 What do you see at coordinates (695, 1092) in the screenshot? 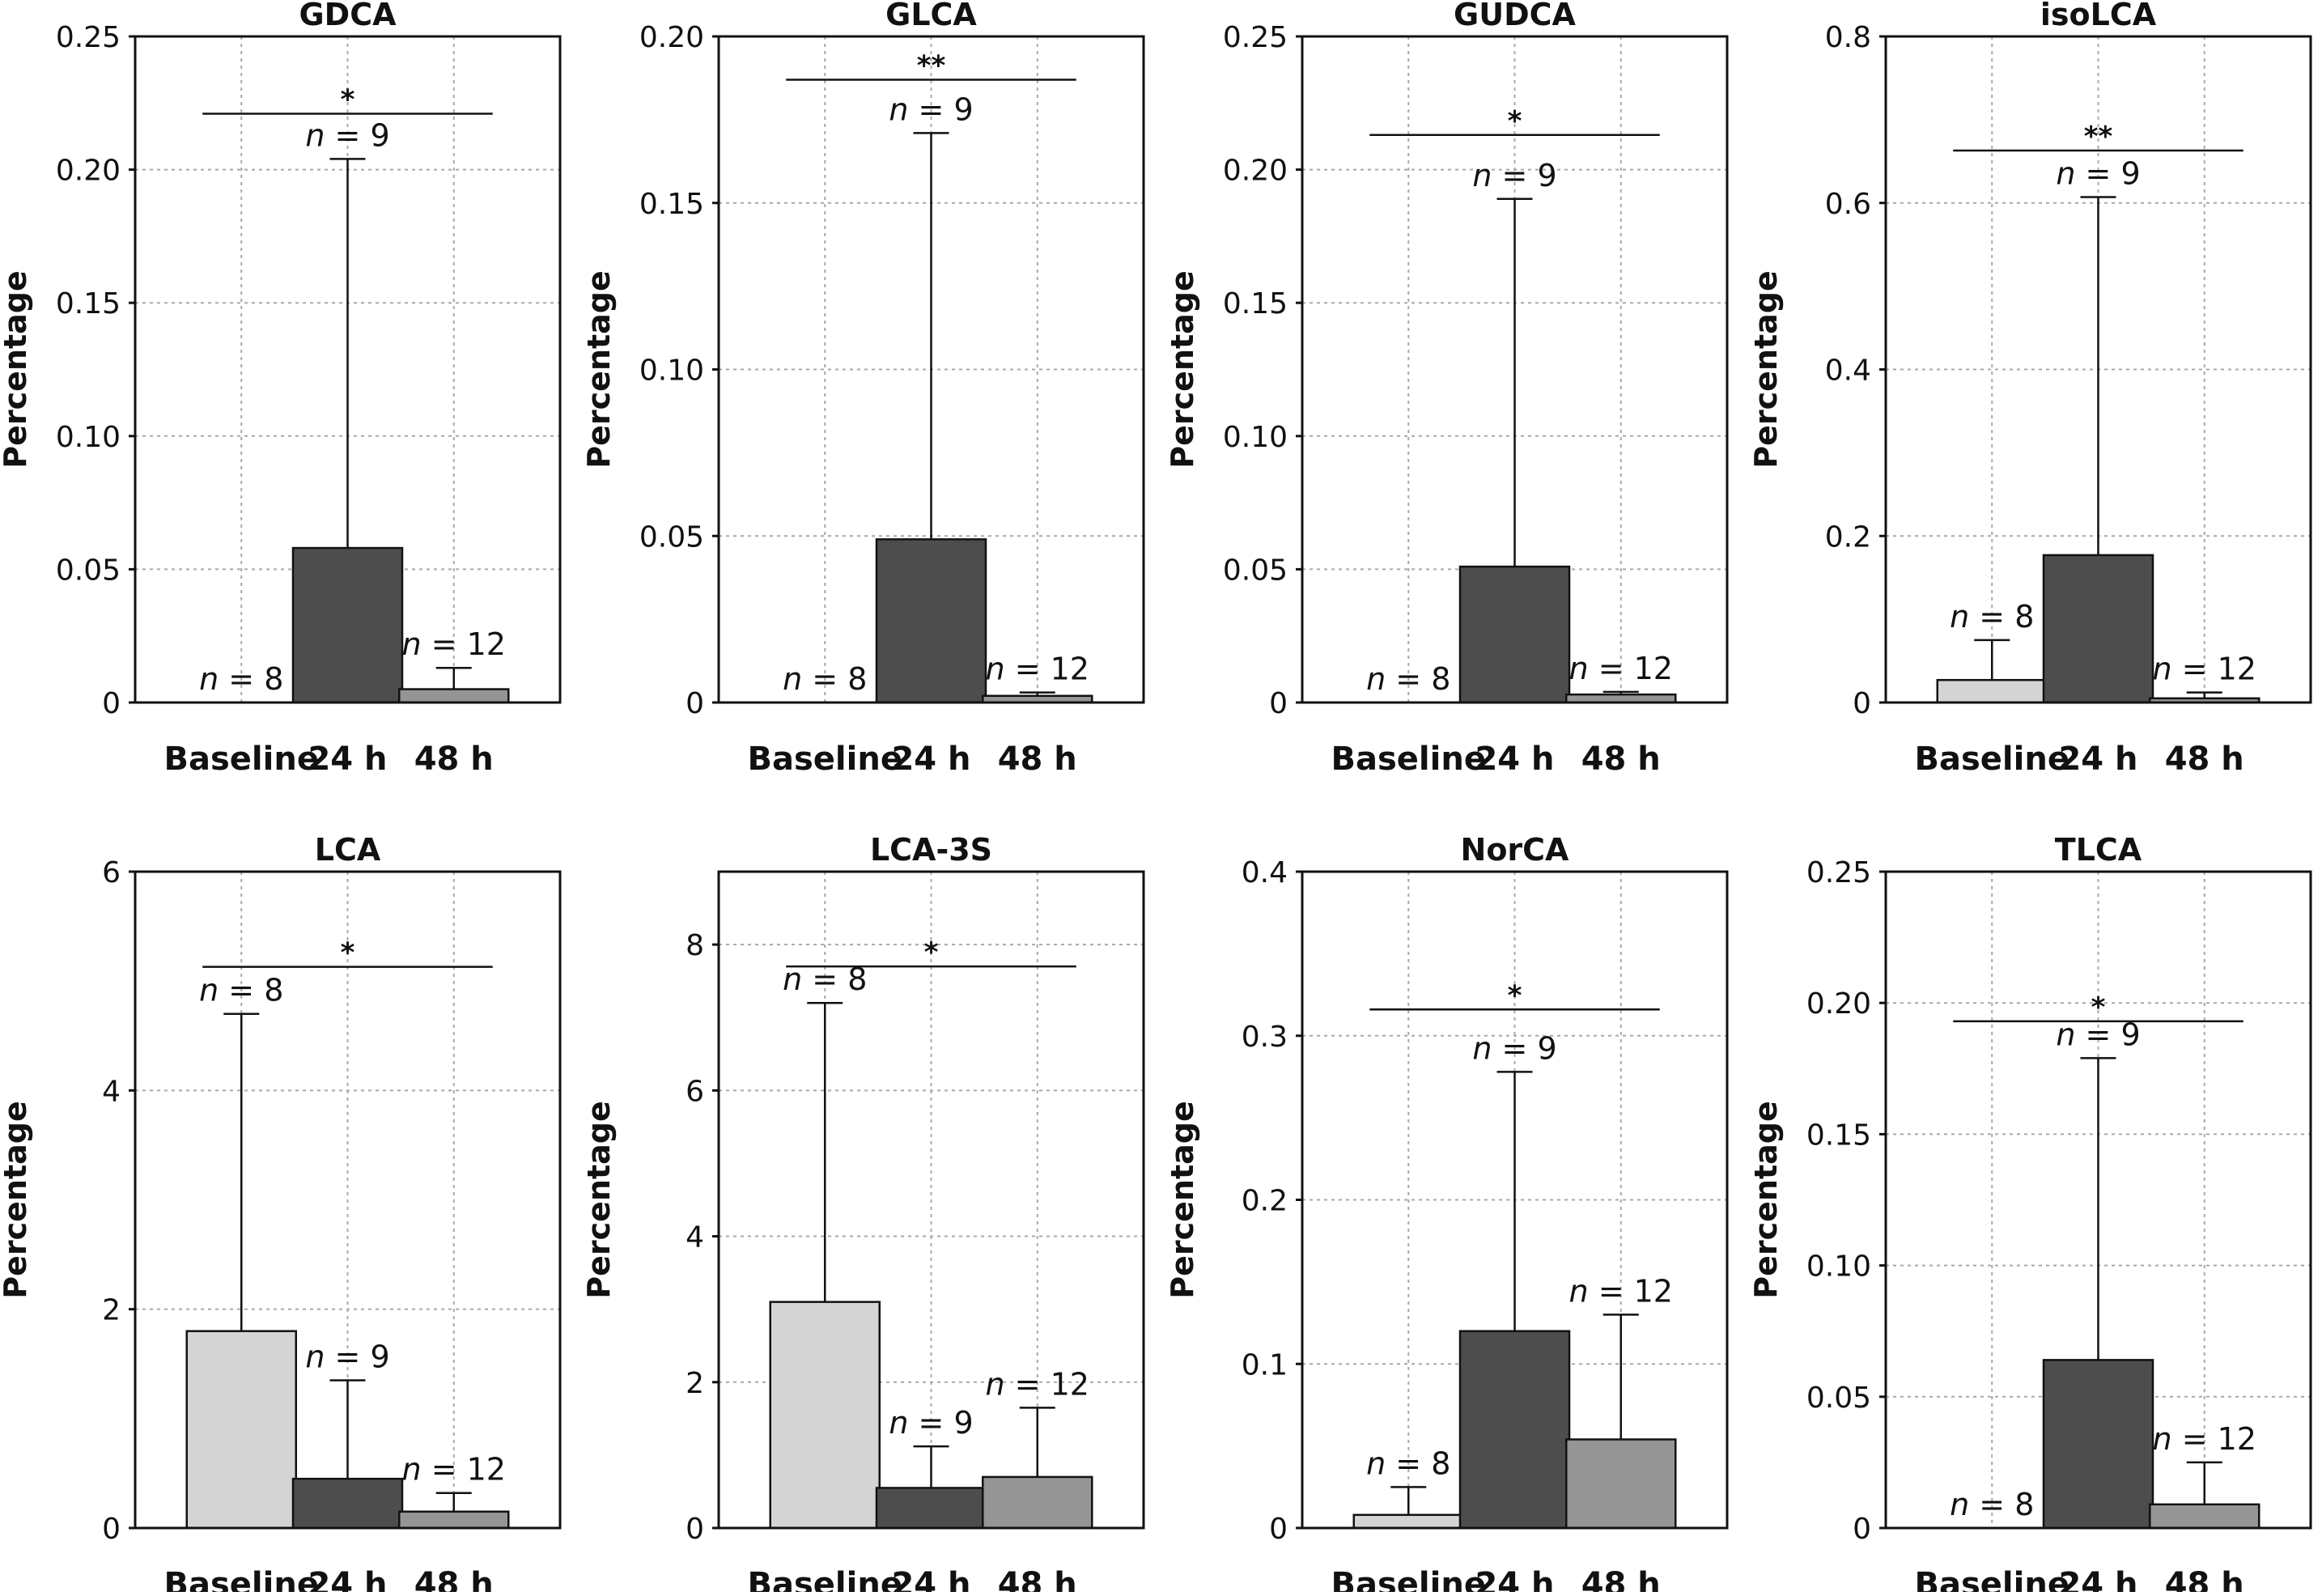
I see `y-tick-label: 6` at bounding box center [695, 1092].